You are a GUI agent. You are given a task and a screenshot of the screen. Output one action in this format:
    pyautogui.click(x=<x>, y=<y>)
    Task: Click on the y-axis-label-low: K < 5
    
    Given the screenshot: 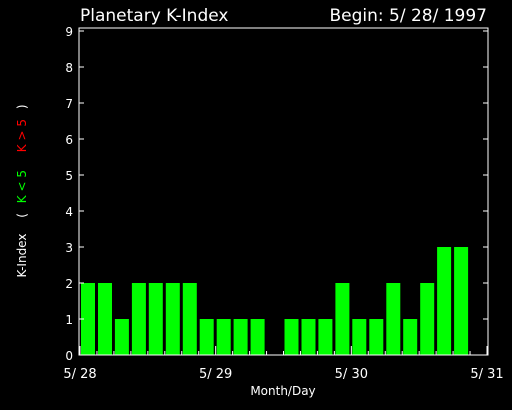 What is the action you would take?
    pyautogui.click(x=22, y=186)
    